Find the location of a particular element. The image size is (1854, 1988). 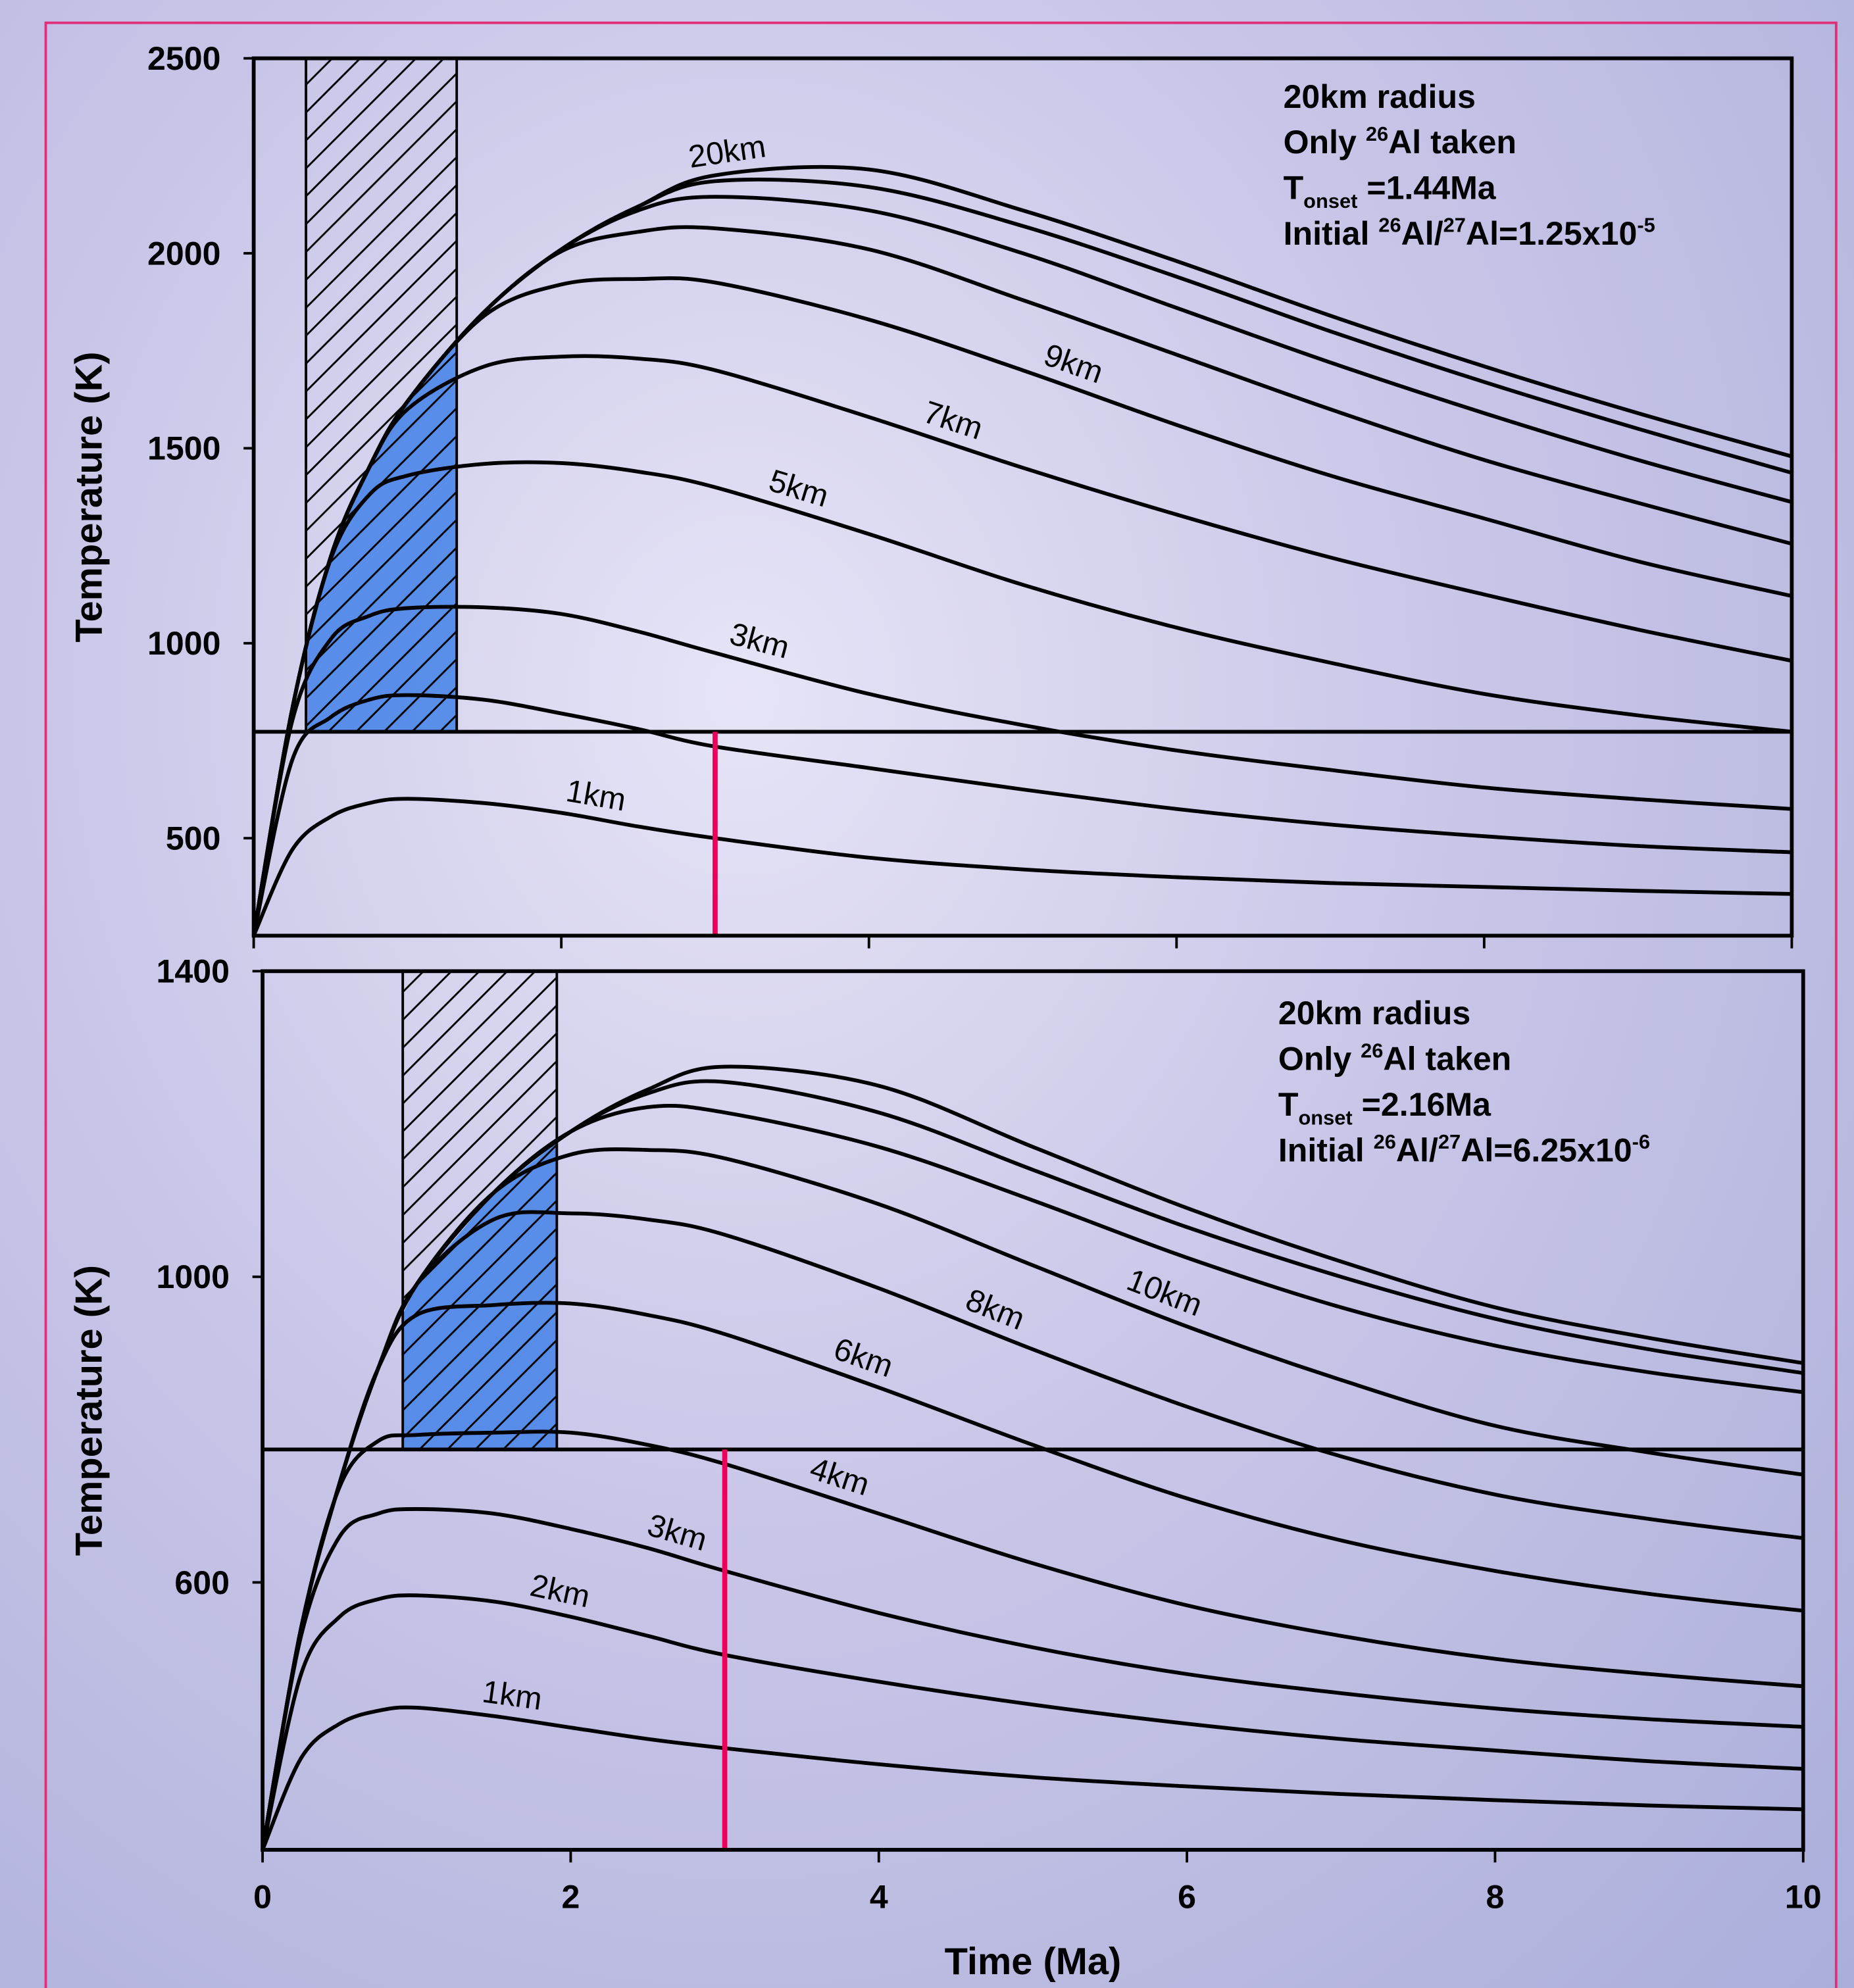

y-tick-label: 2500 is located at coordinates (183, 58).